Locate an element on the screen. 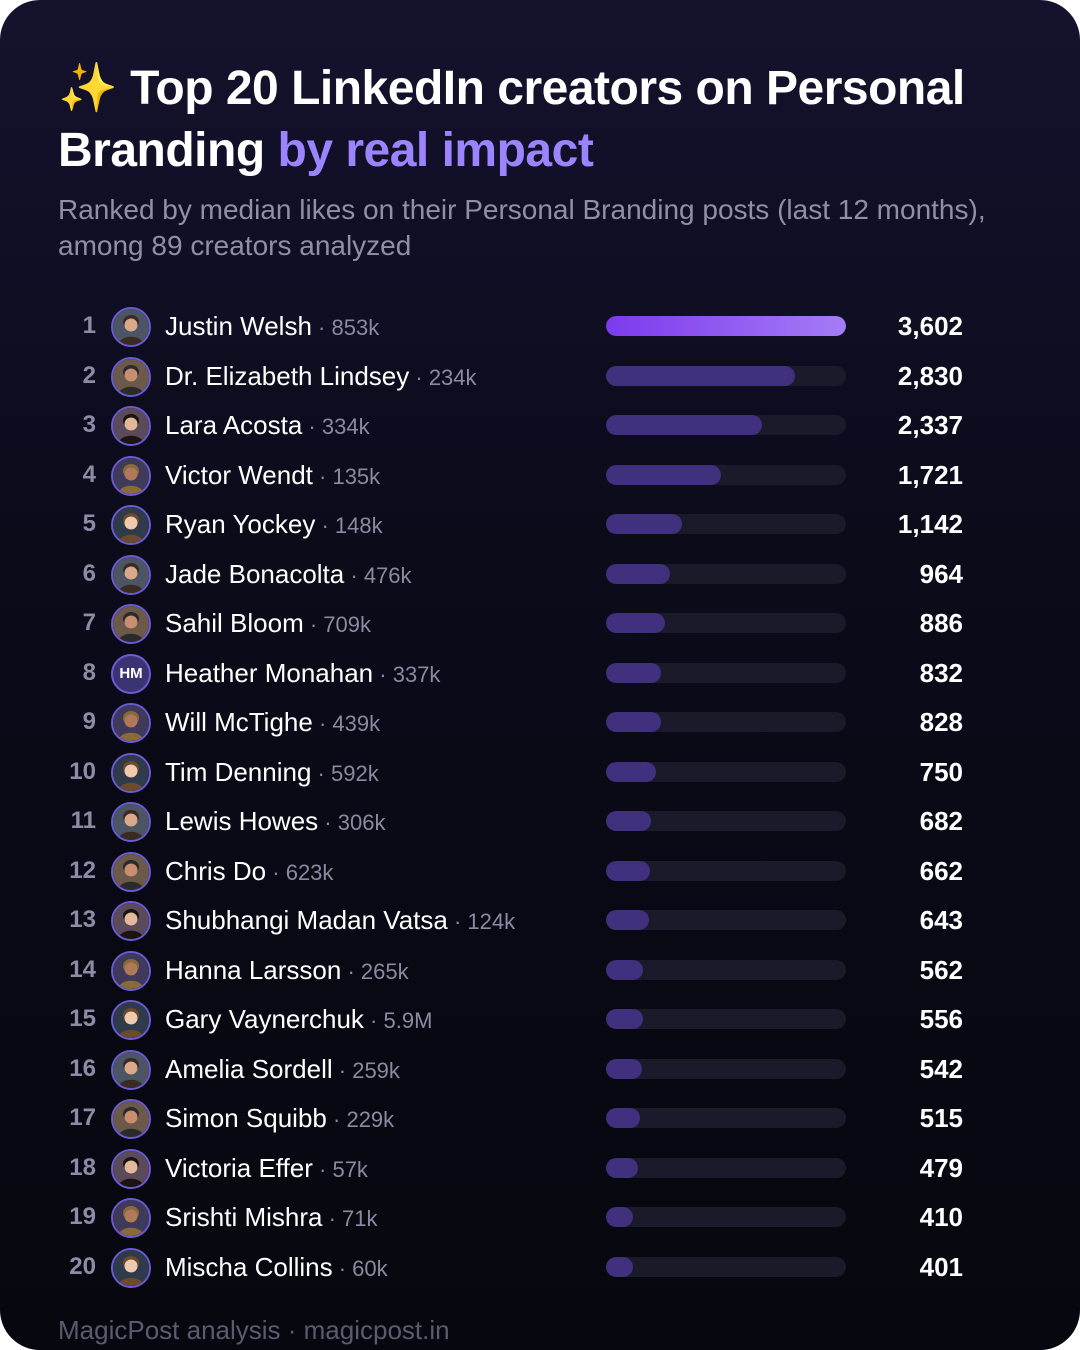  creator-label: Ryan Yockey · 148k is located at coordinates (274, 524).